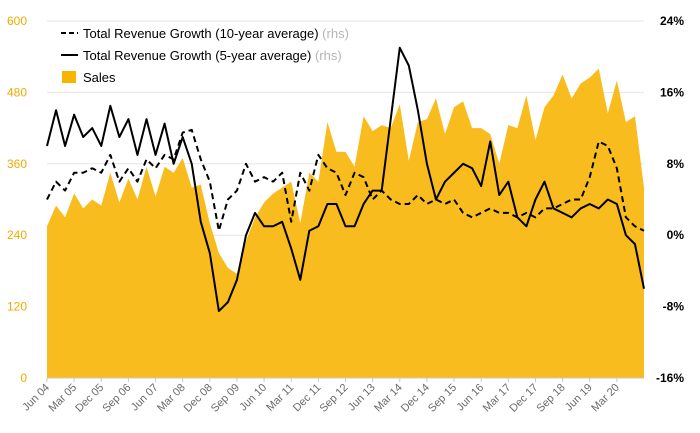  What do you see at coordinates (672, 92) in the screenshot?
I see `y-right-tick-label: 16%` at bounding box center [672, 92].